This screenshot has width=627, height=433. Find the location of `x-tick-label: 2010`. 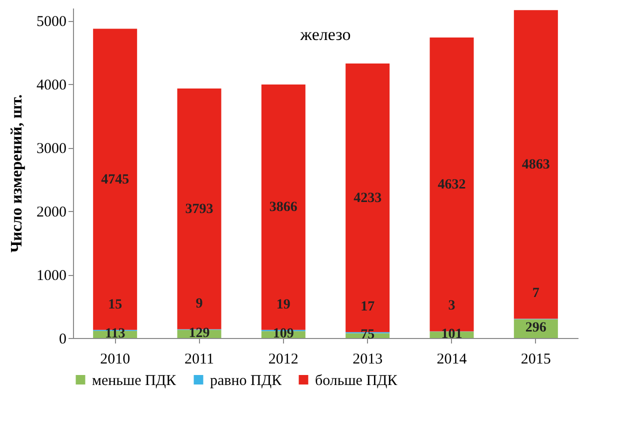

x-tick-label: 2010 is located at coordinates (115, 360).